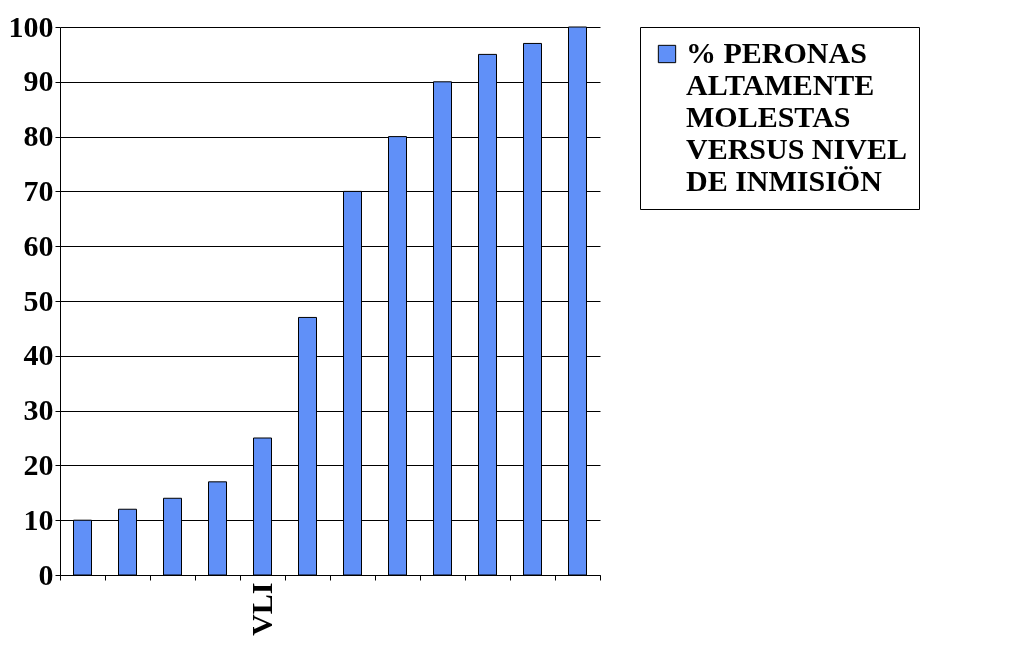 This screenshot has width=1017, height=649. Describe the element at coordinates (38, 81) in the screenshot. I see `y-tick-label: 90` at that location.